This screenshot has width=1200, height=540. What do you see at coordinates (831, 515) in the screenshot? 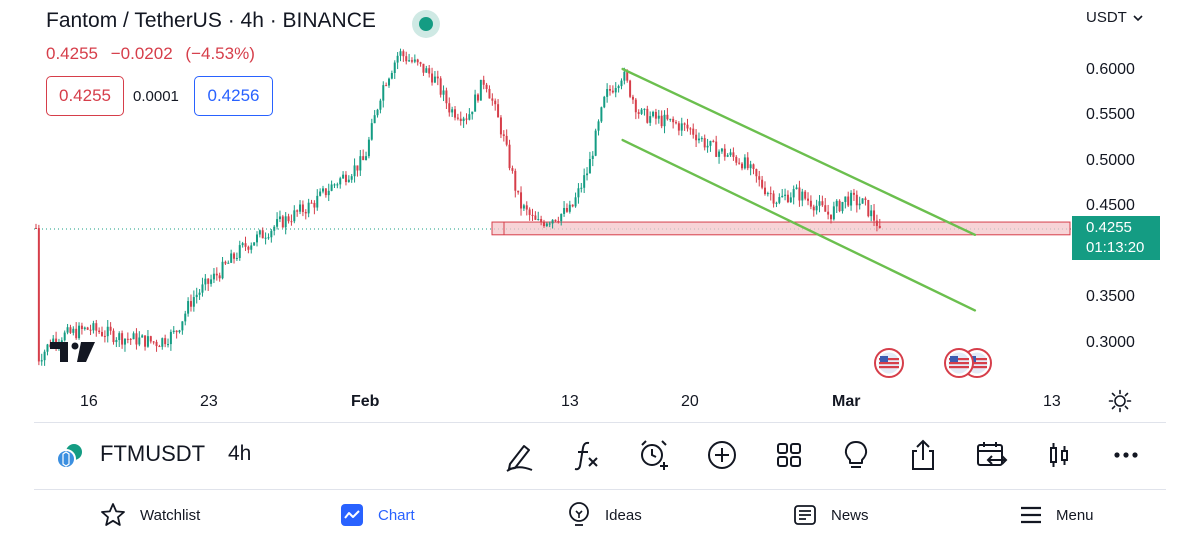
I see `nav-news: News` at bounding box center [831, 515].